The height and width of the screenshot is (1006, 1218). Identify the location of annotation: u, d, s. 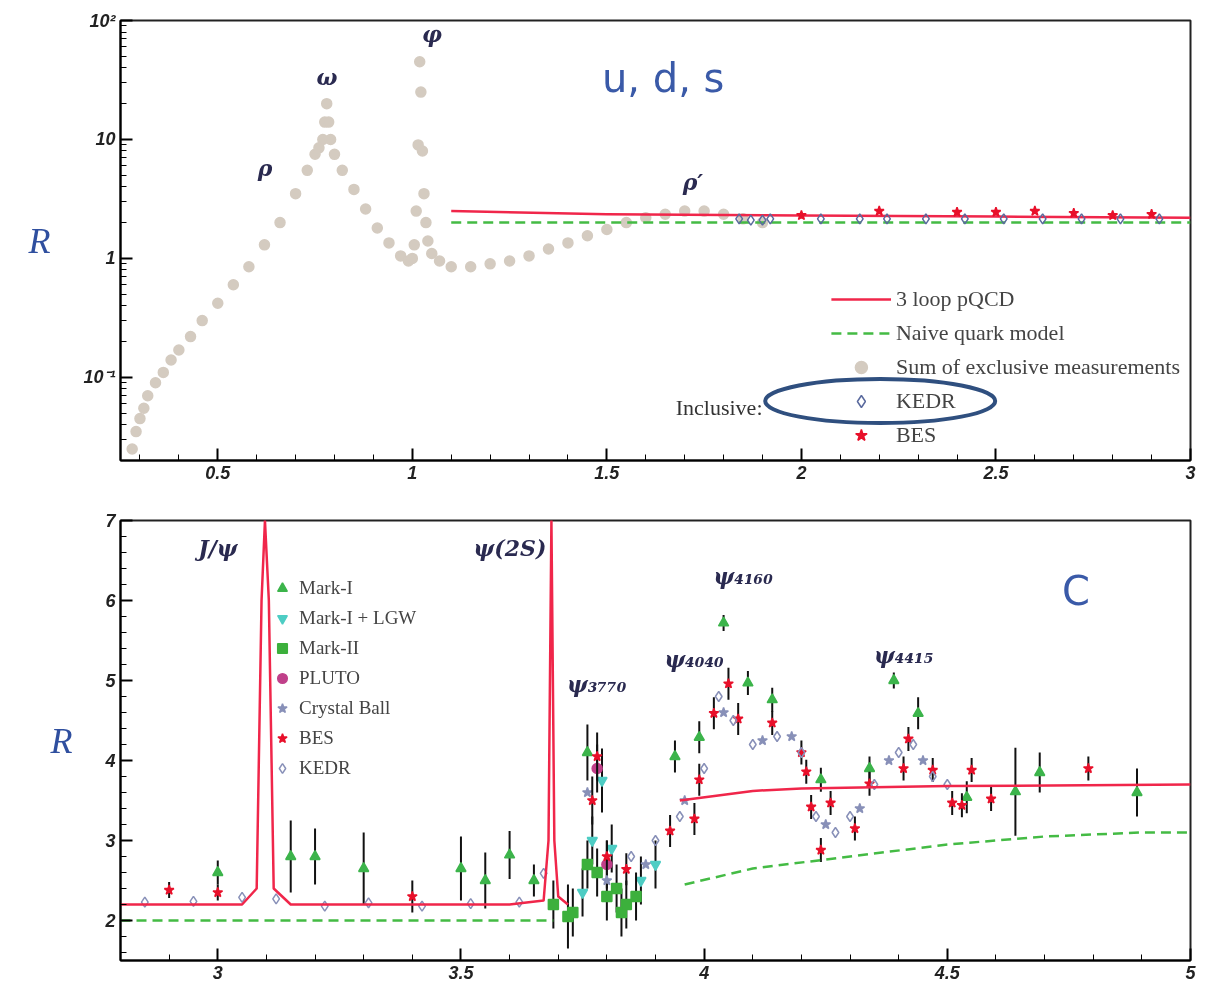
(663, 77).